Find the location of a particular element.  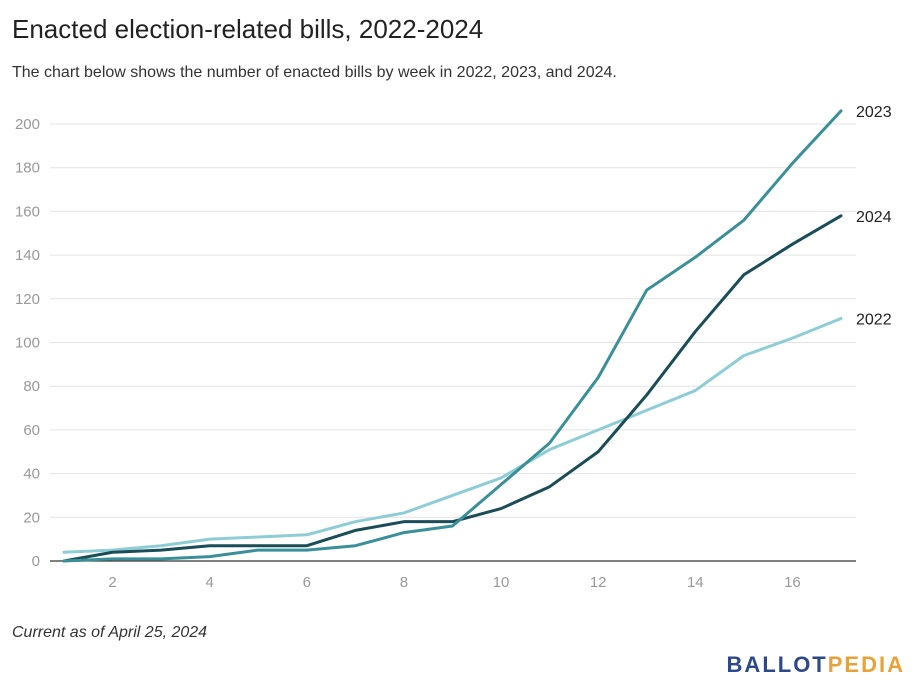

x-tick-label: 6 is located at coordinates (307, 582).